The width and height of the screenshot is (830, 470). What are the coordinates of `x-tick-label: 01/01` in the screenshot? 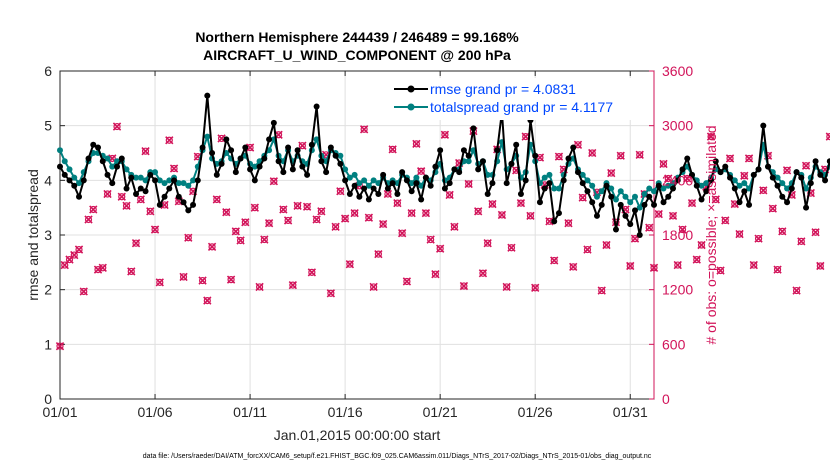 It's located at (59, 412).